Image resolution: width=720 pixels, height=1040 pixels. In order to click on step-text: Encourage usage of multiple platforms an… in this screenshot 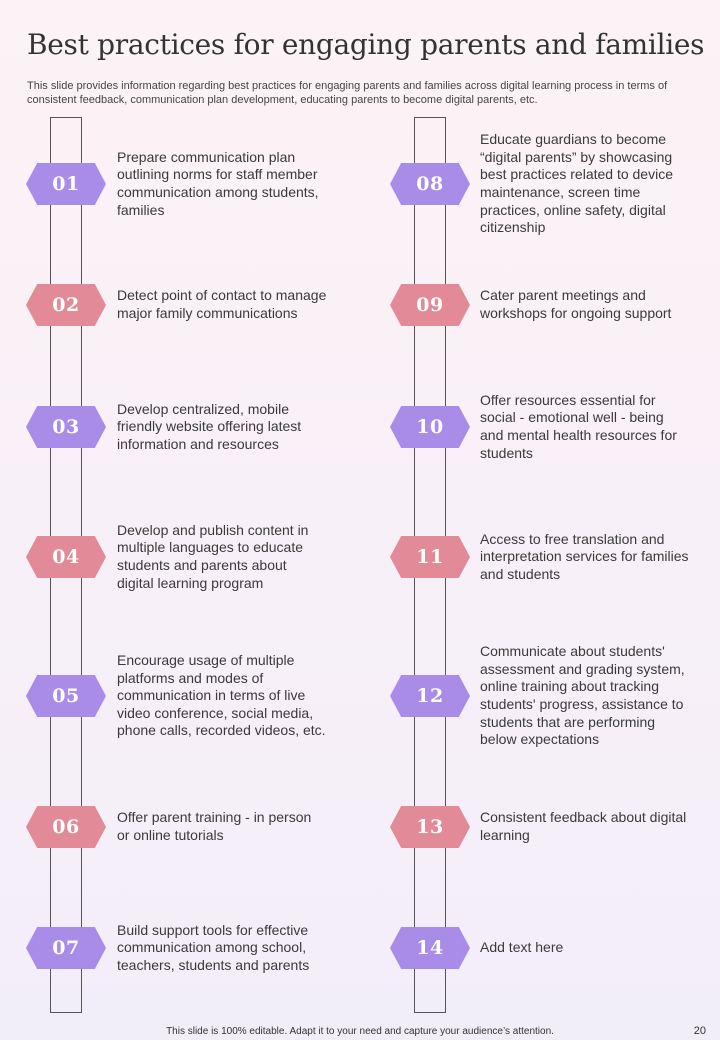, I will do `click(221, 695)`.